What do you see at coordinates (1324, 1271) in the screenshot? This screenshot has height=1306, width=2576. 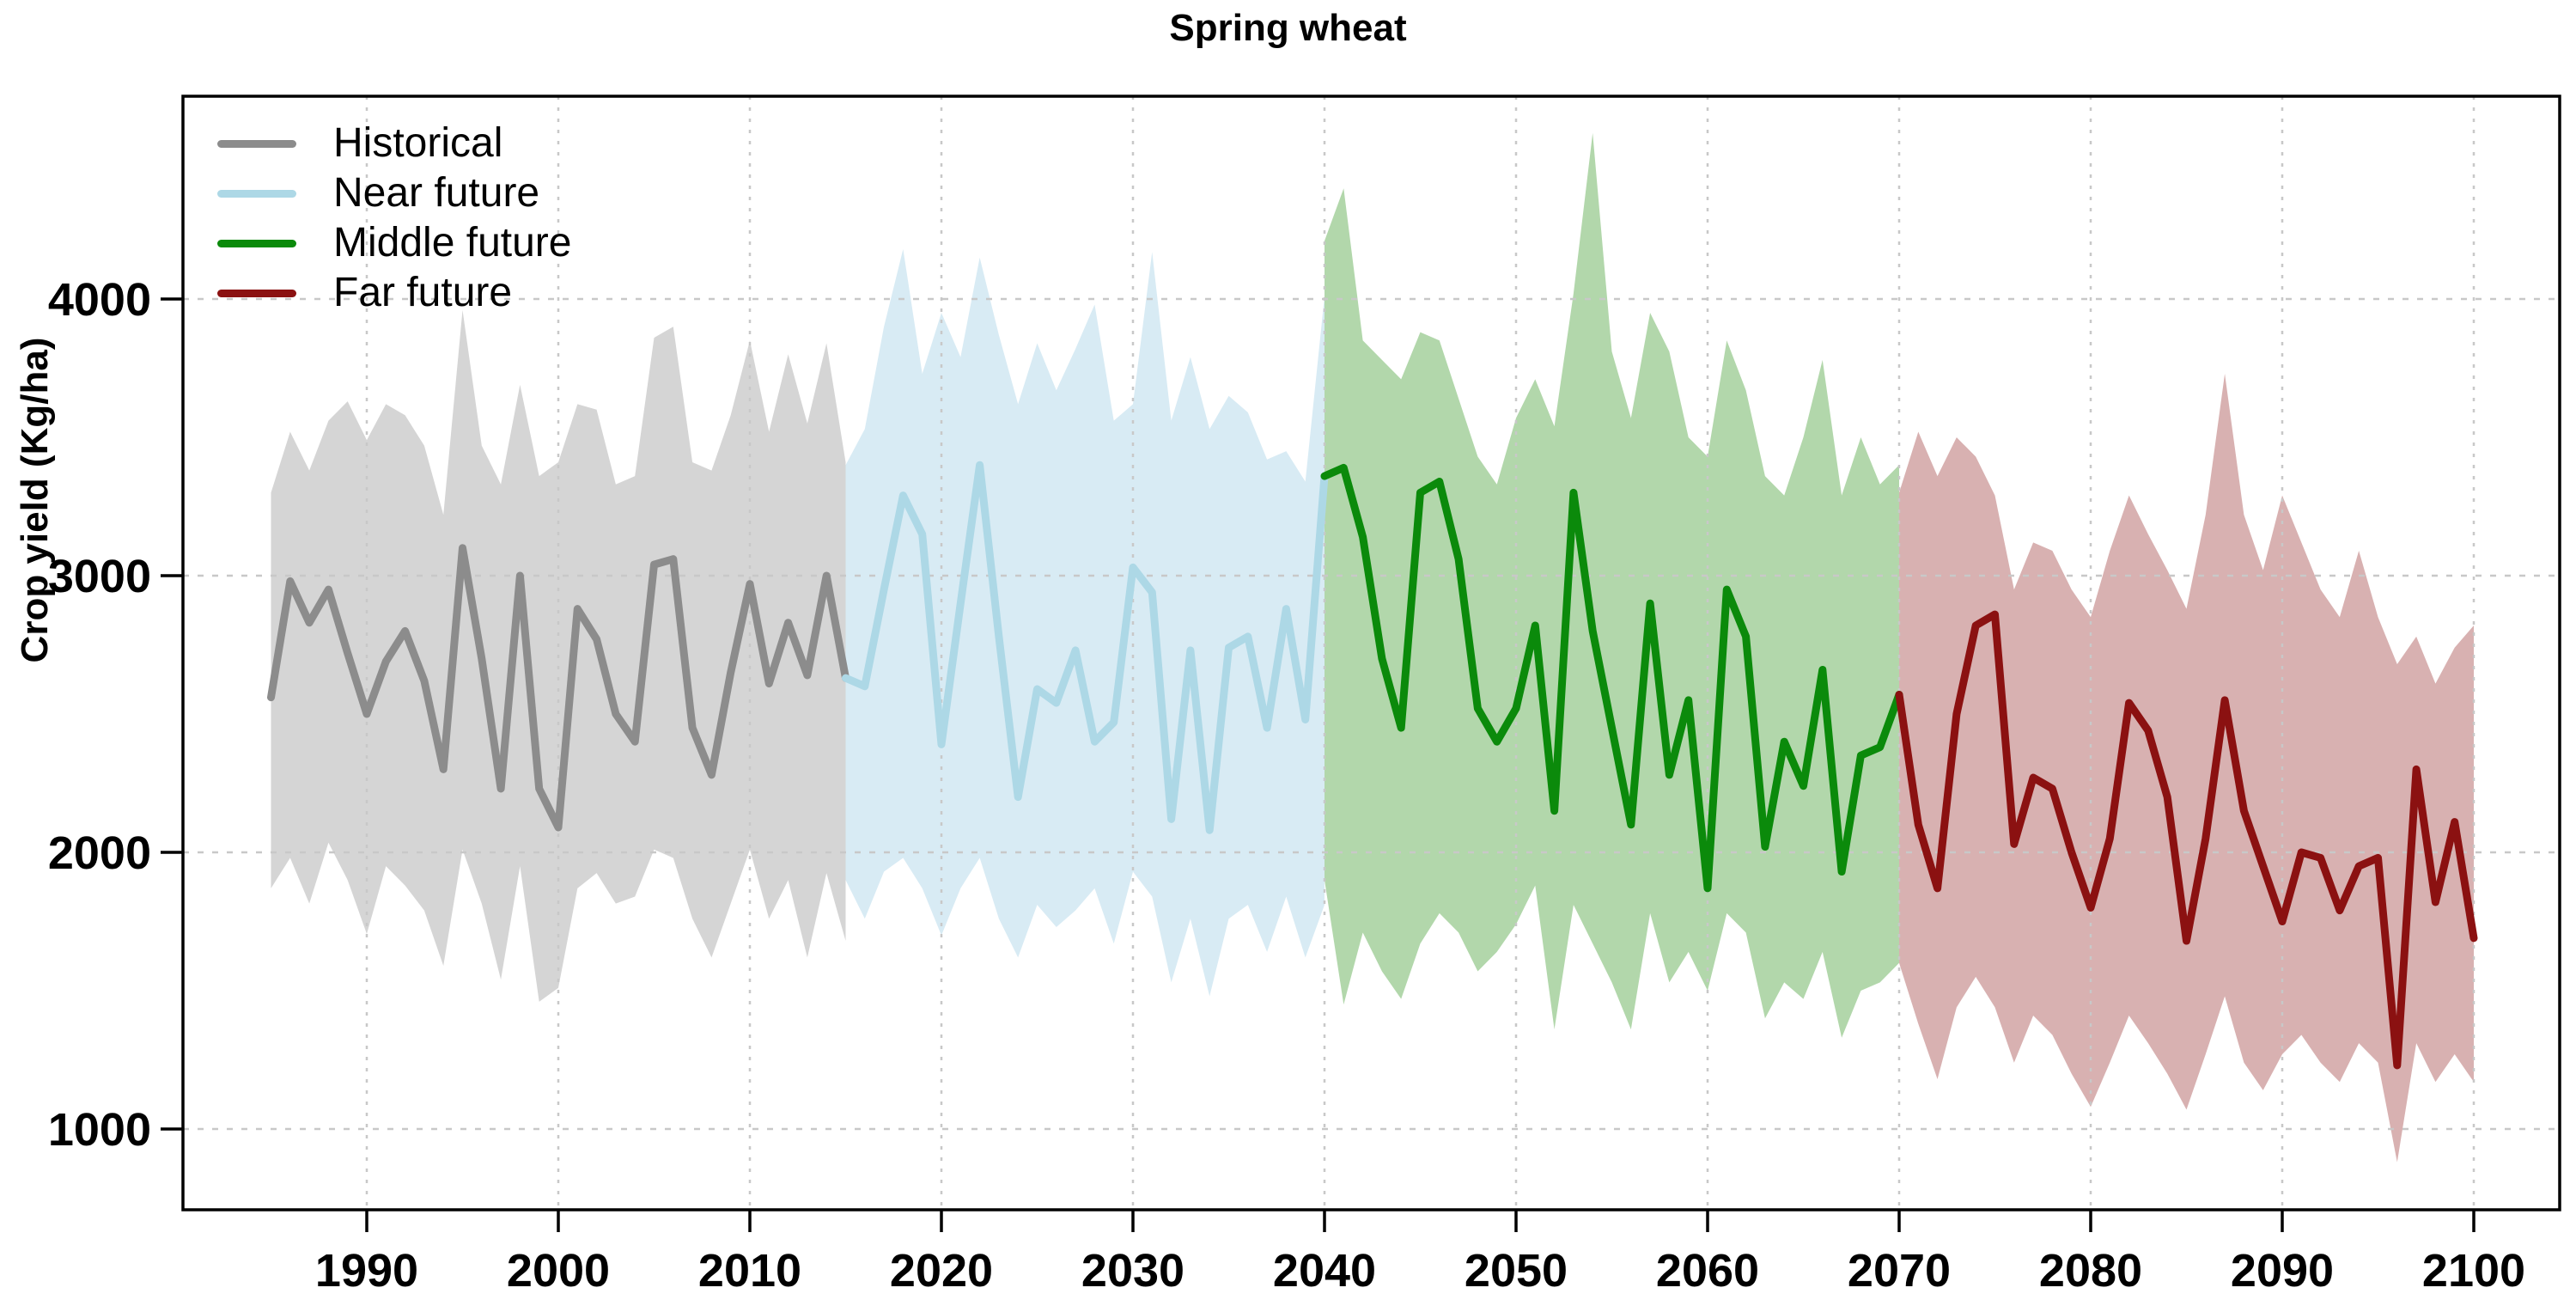 I see `x-tick-label: 2040` at bounding box center [1324, 1271].